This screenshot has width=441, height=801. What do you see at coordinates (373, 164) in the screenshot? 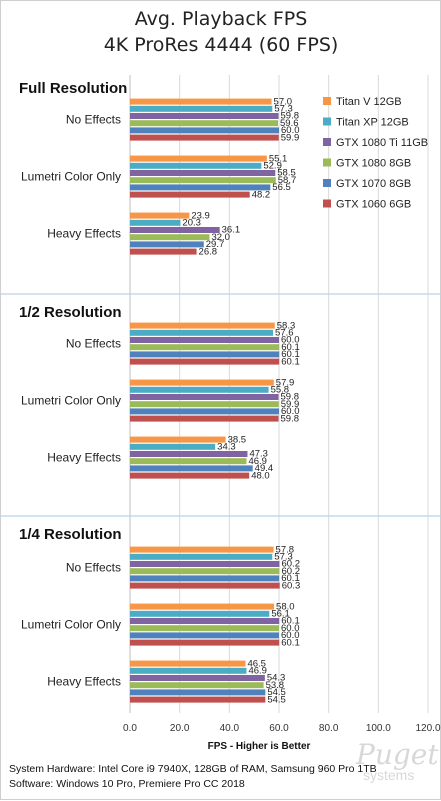
I see `legend-entry: GTX 1080 8GB` at bounding box center [373, 164].